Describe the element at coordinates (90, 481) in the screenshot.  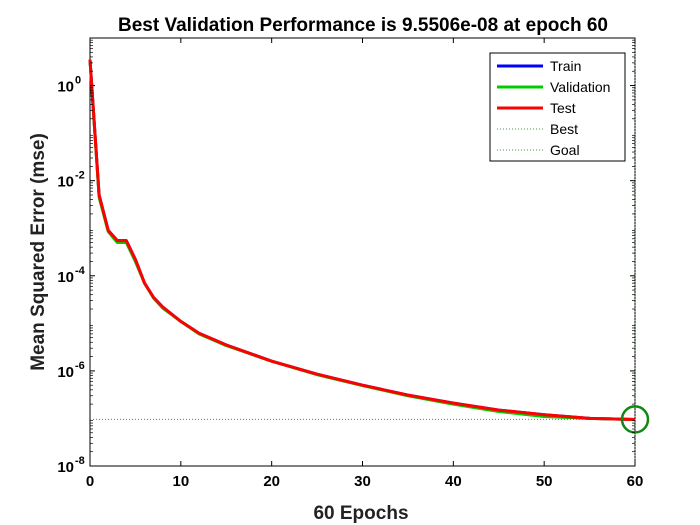
I see `x-tick-label: 0` at that location.